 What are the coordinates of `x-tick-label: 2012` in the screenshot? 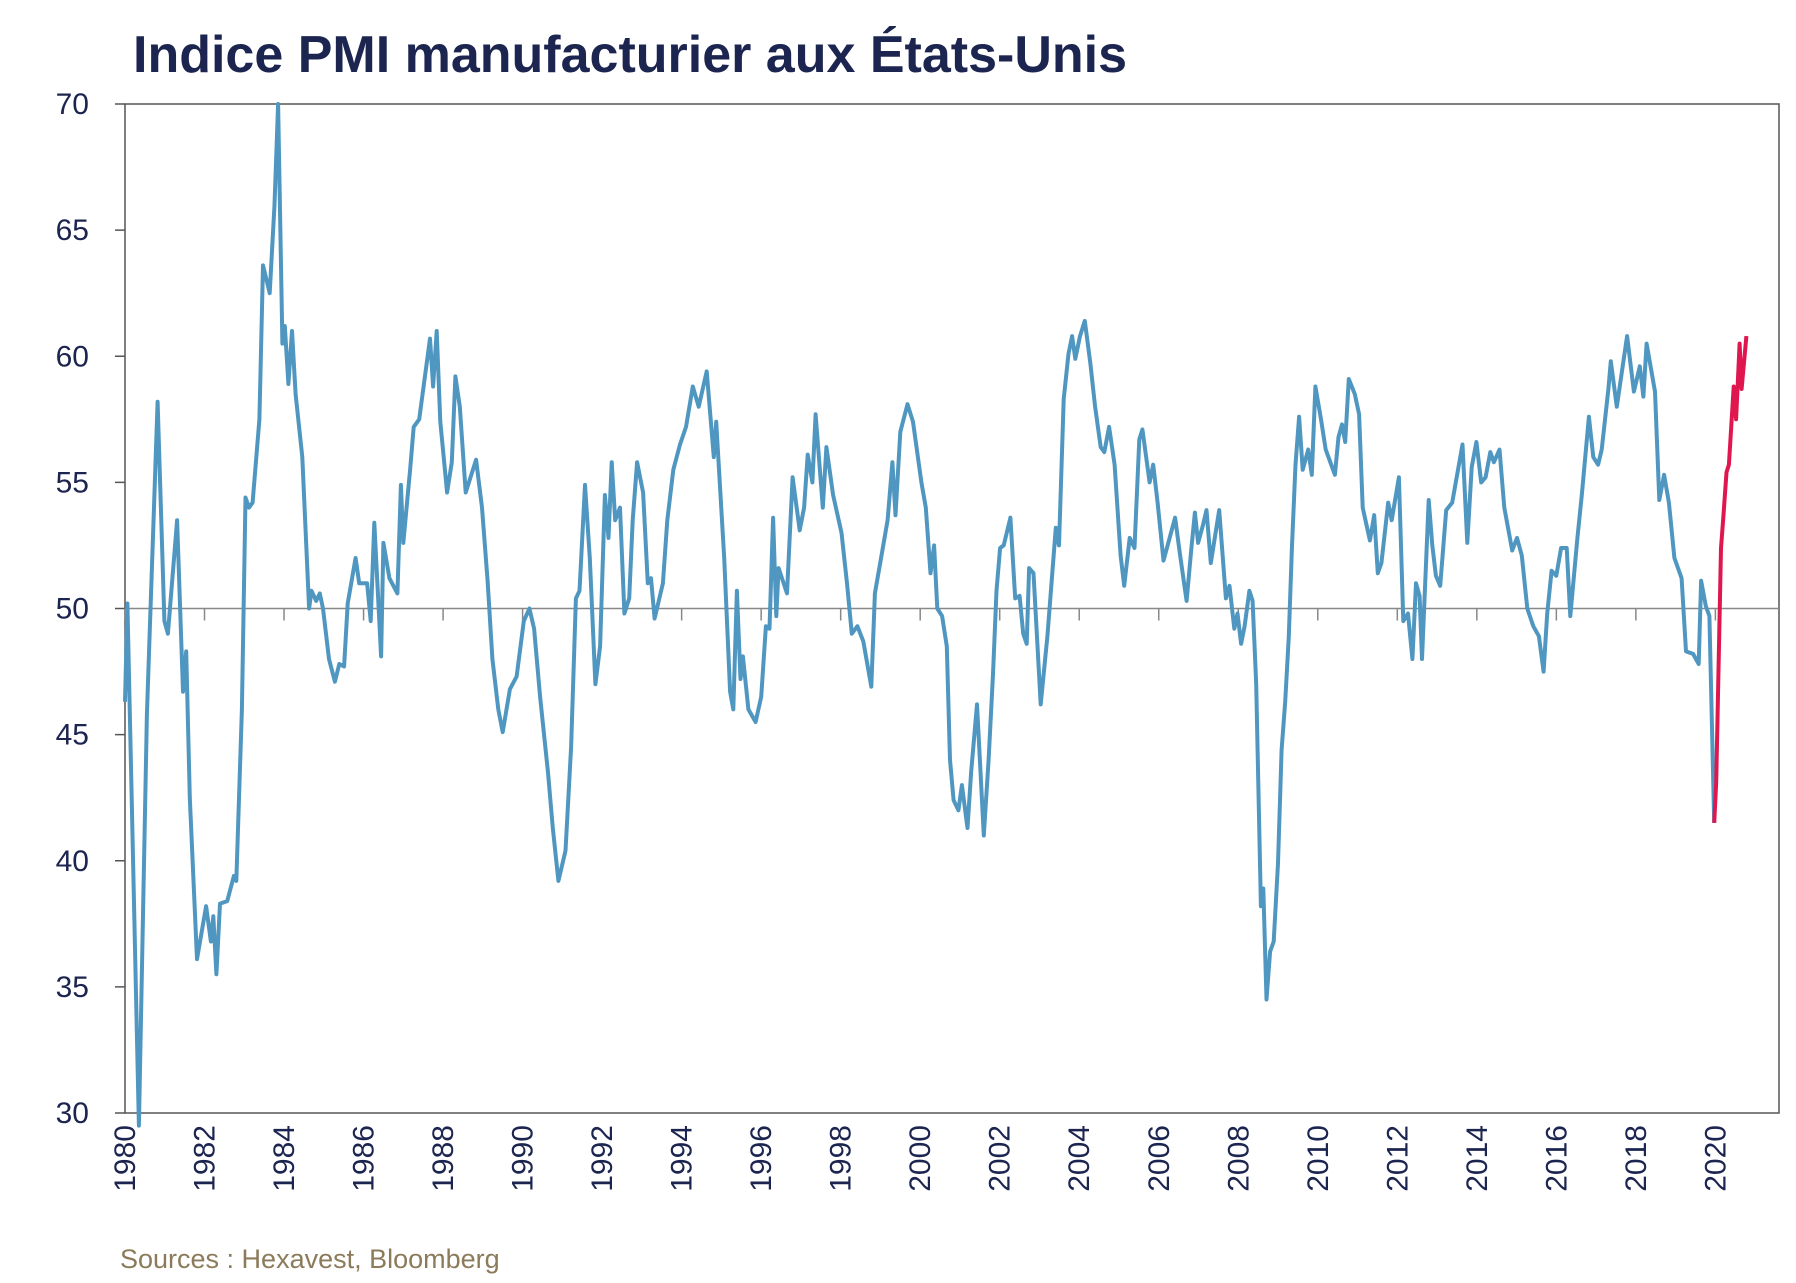 It's located at (1397, 1158).